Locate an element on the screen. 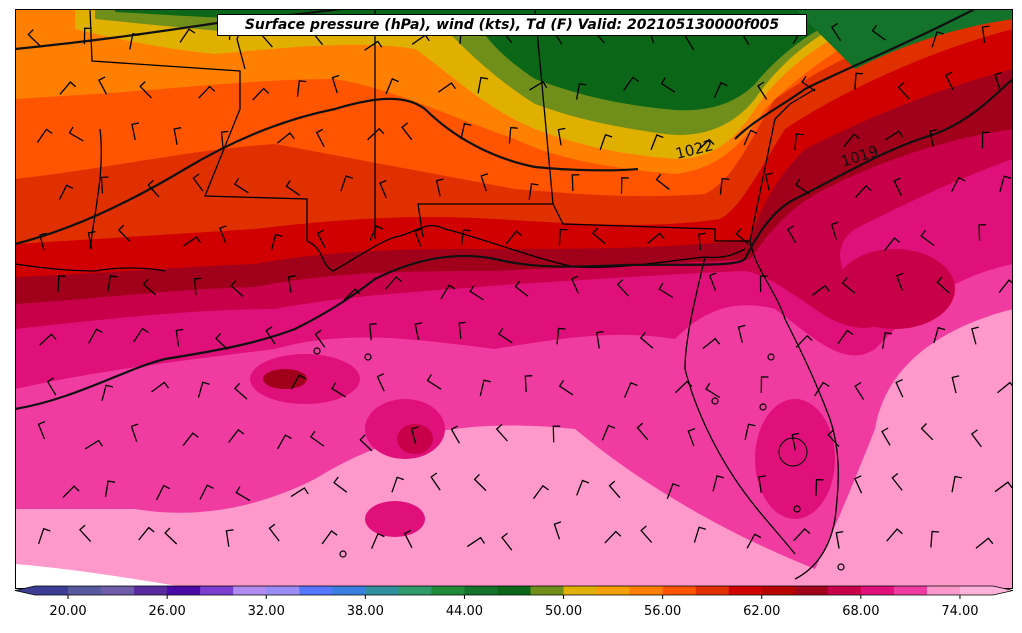 This screenshot has height=633, width=1022. colorbar-tick-label: 74.00 is located at coordinates (959, 611).